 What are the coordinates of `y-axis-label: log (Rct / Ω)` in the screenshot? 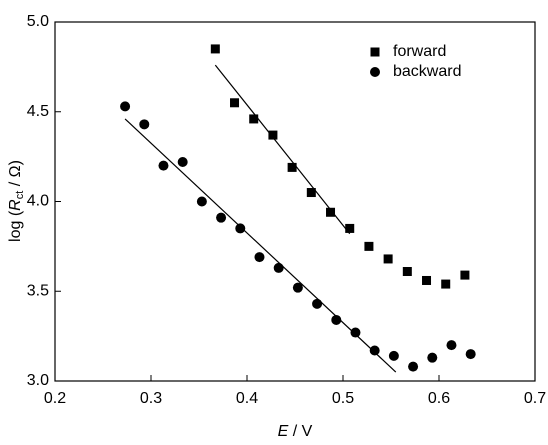 It's located at (16, 201).